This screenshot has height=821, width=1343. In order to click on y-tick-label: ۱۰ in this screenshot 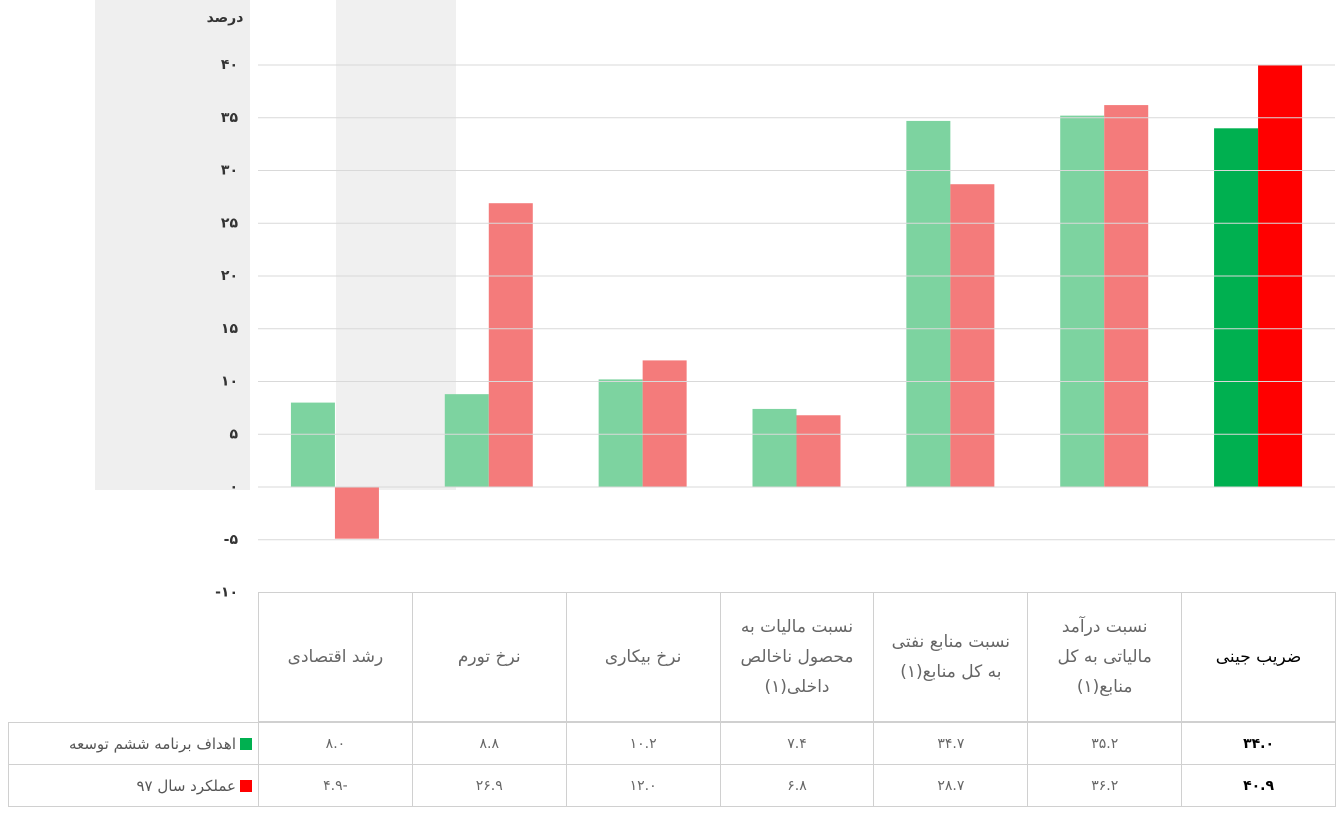, I will do `click(229, 382)`.